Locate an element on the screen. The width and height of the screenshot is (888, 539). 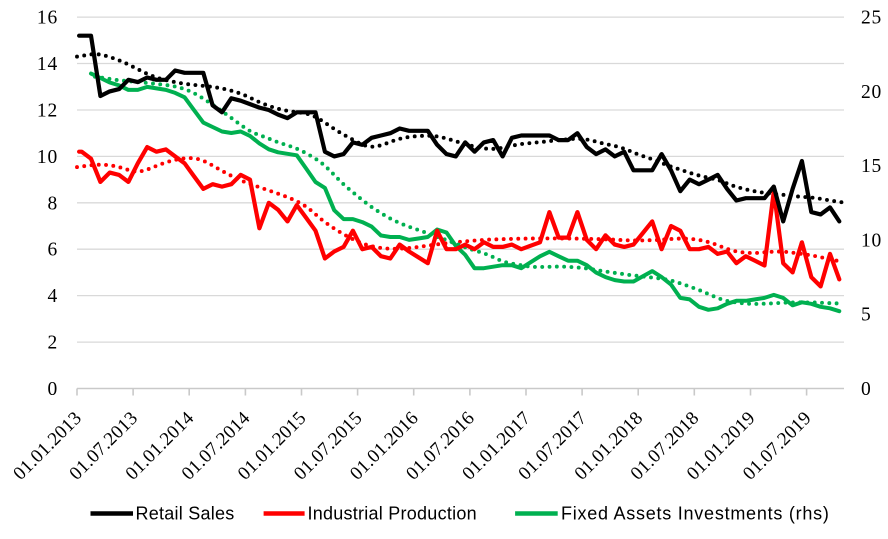
svg-text: 16 is located at coordinates (47, 18).